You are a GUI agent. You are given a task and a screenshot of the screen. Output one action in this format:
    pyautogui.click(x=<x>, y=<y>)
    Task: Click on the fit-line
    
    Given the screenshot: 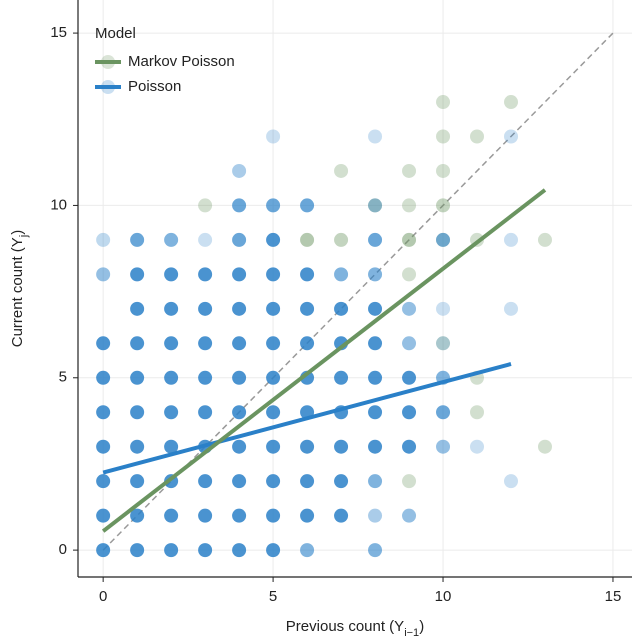 What is the action you would take?
    pyautogui.click(x=307, y=418)
    